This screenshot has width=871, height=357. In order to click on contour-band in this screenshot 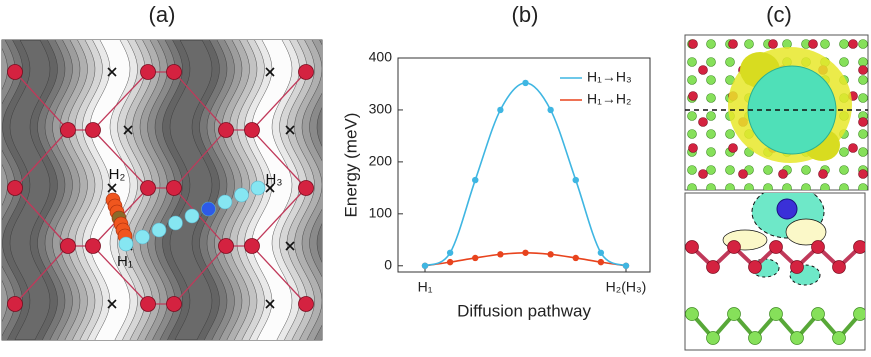, I will do `click(430, 190)`.